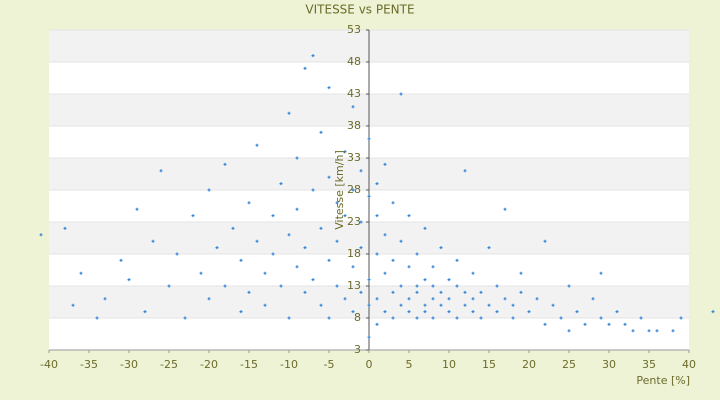  What do you see at coordinates (359, 10) in the screenshot?
I see `chart-title: VITESSE vs PENTE` at bounding box center [359, 10].